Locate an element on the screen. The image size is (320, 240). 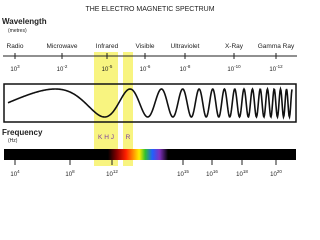
tick-exponent: -8 is located at coordinates (188, 66).